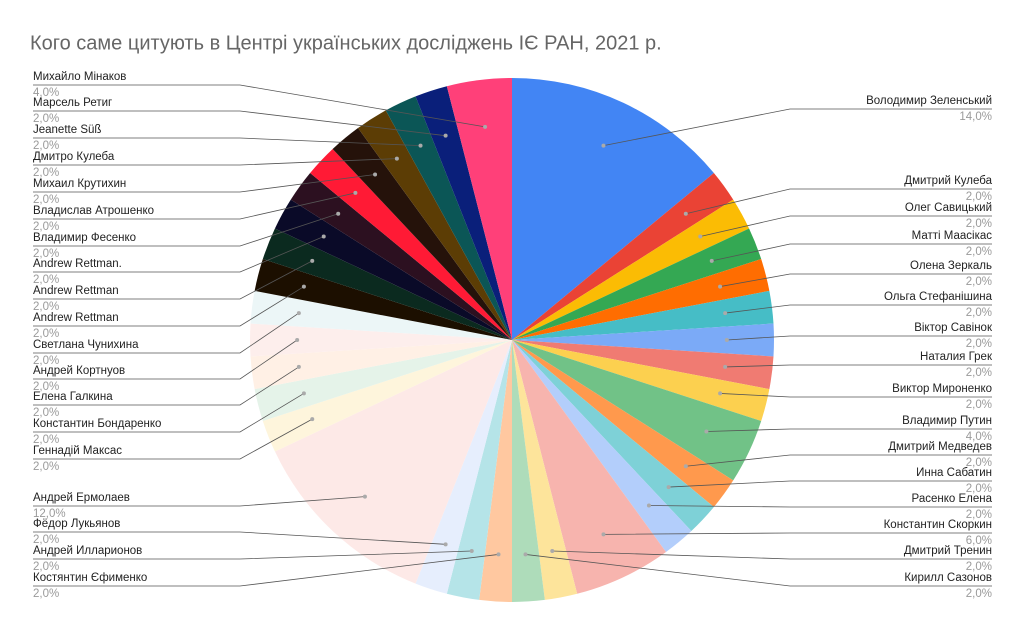 The width and height of the screenshot is (1024, 637). Describe the element at coordinates (948, 181) in the screenshot. I see `slice-label: Дмитрий Кулеба` at that location.